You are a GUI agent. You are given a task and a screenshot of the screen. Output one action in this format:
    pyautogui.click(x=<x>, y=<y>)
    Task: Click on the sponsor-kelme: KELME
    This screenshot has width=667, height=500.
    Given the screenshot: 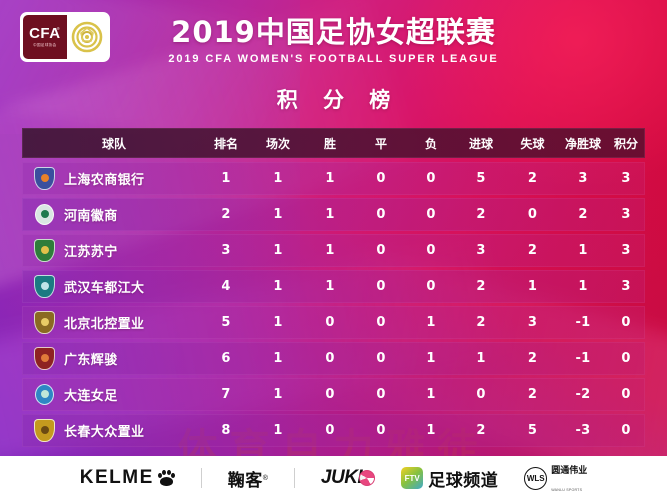 What is the action you would take?
    pyautogui.click(x=127, y=478)
    